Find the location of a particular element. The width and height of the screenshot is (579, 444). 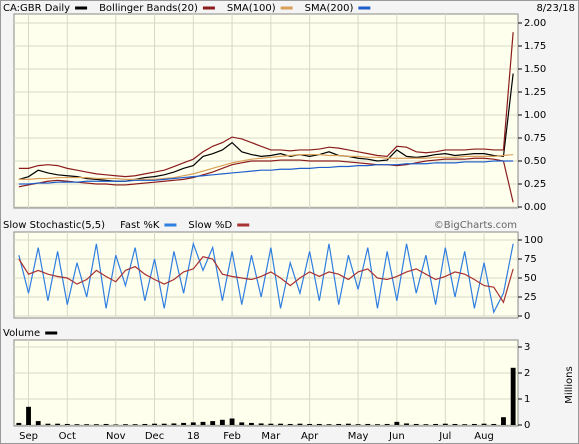

y-tick-label: 25 is located at coordinates (530, 297).